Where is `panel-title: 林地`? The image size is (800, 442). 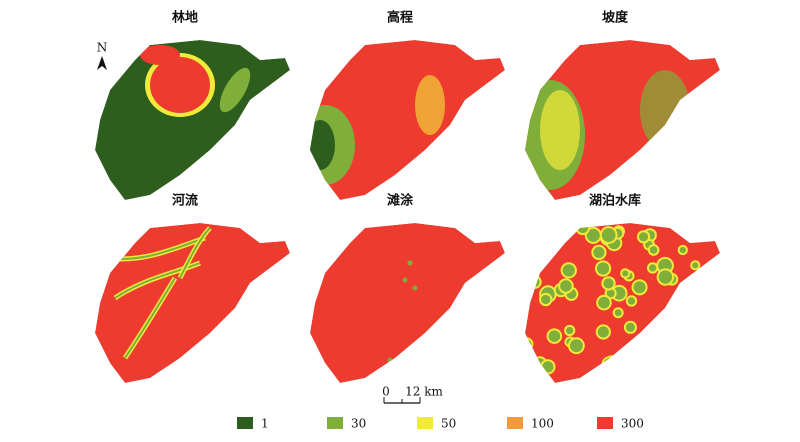
panel-title: 林地 is located at coordinates (185, 18).